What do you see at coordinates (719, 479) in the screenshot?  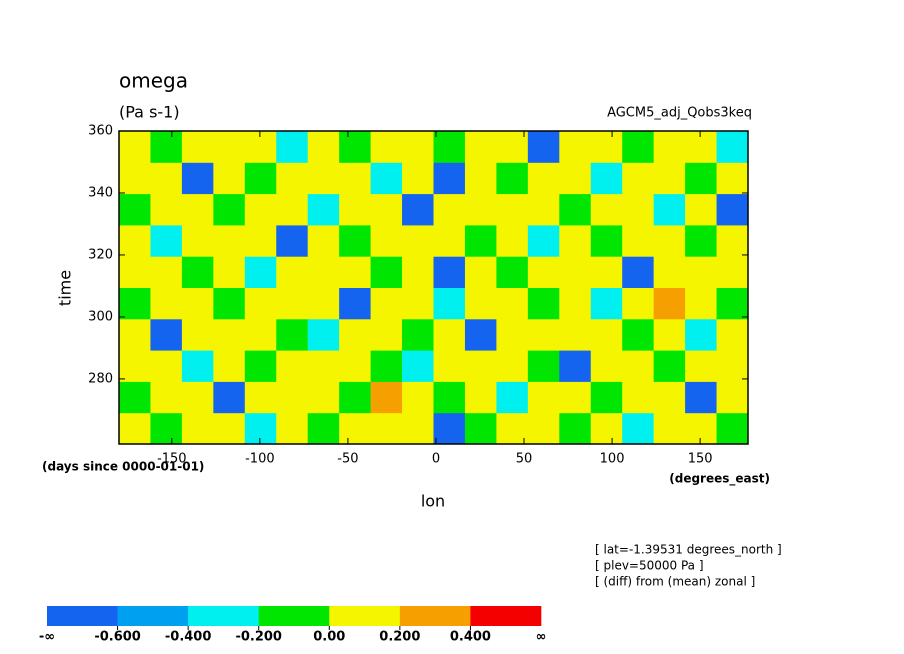 I see `x-unit: (degrees_east)` at bounding box center [719, 479].